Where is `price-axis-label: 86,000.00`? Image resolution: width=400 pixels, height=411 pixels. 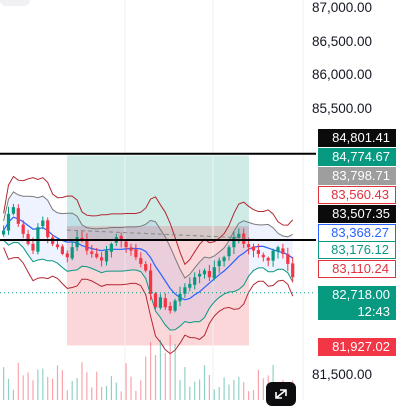 price-axis-label: 86,000.00 is located at coordinates (341, 74).